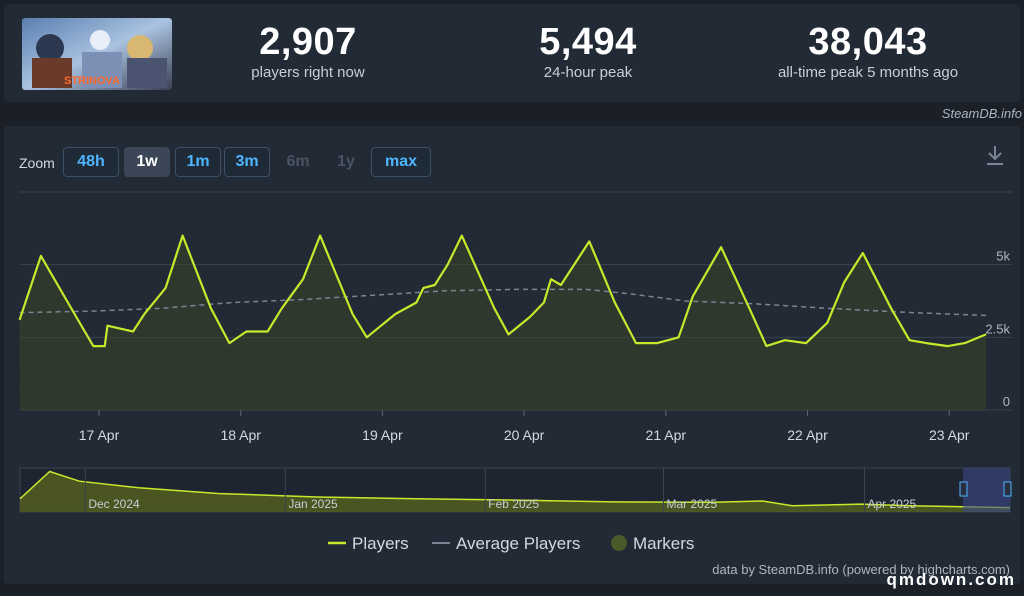  Describe the element at coordinates (308, 72) in the screenshot. I see `current-players-label: players right now` at that location.